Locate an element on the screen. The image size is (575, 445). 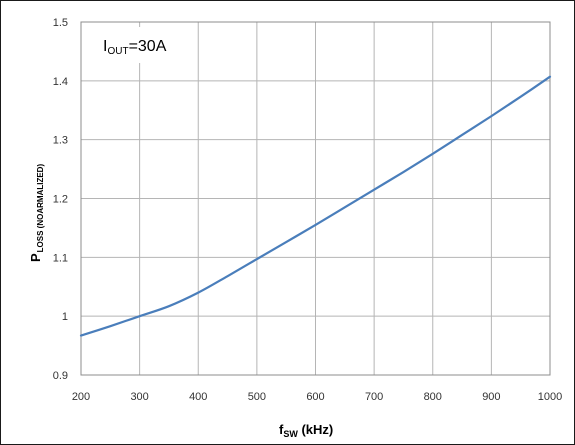
x-tick-label: 600 is located at coordinates (315, 397).